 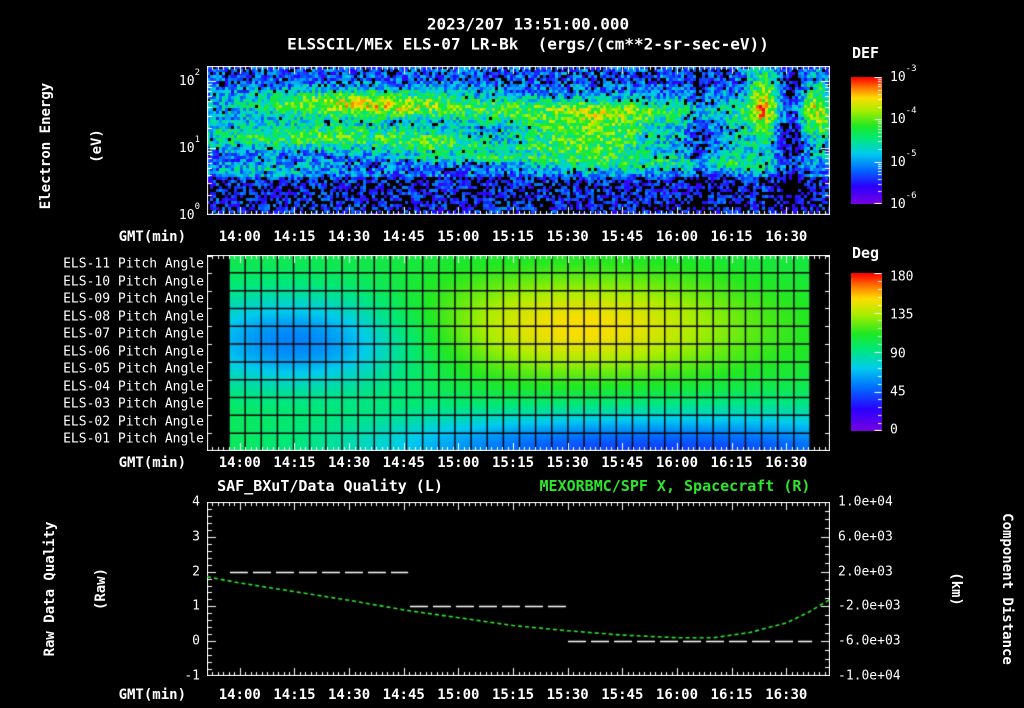 What do you see at coordinates (196, 641) in the screenshot?
I see `timeseries-left-tick-label: 0` at bounding box center [196, 641].